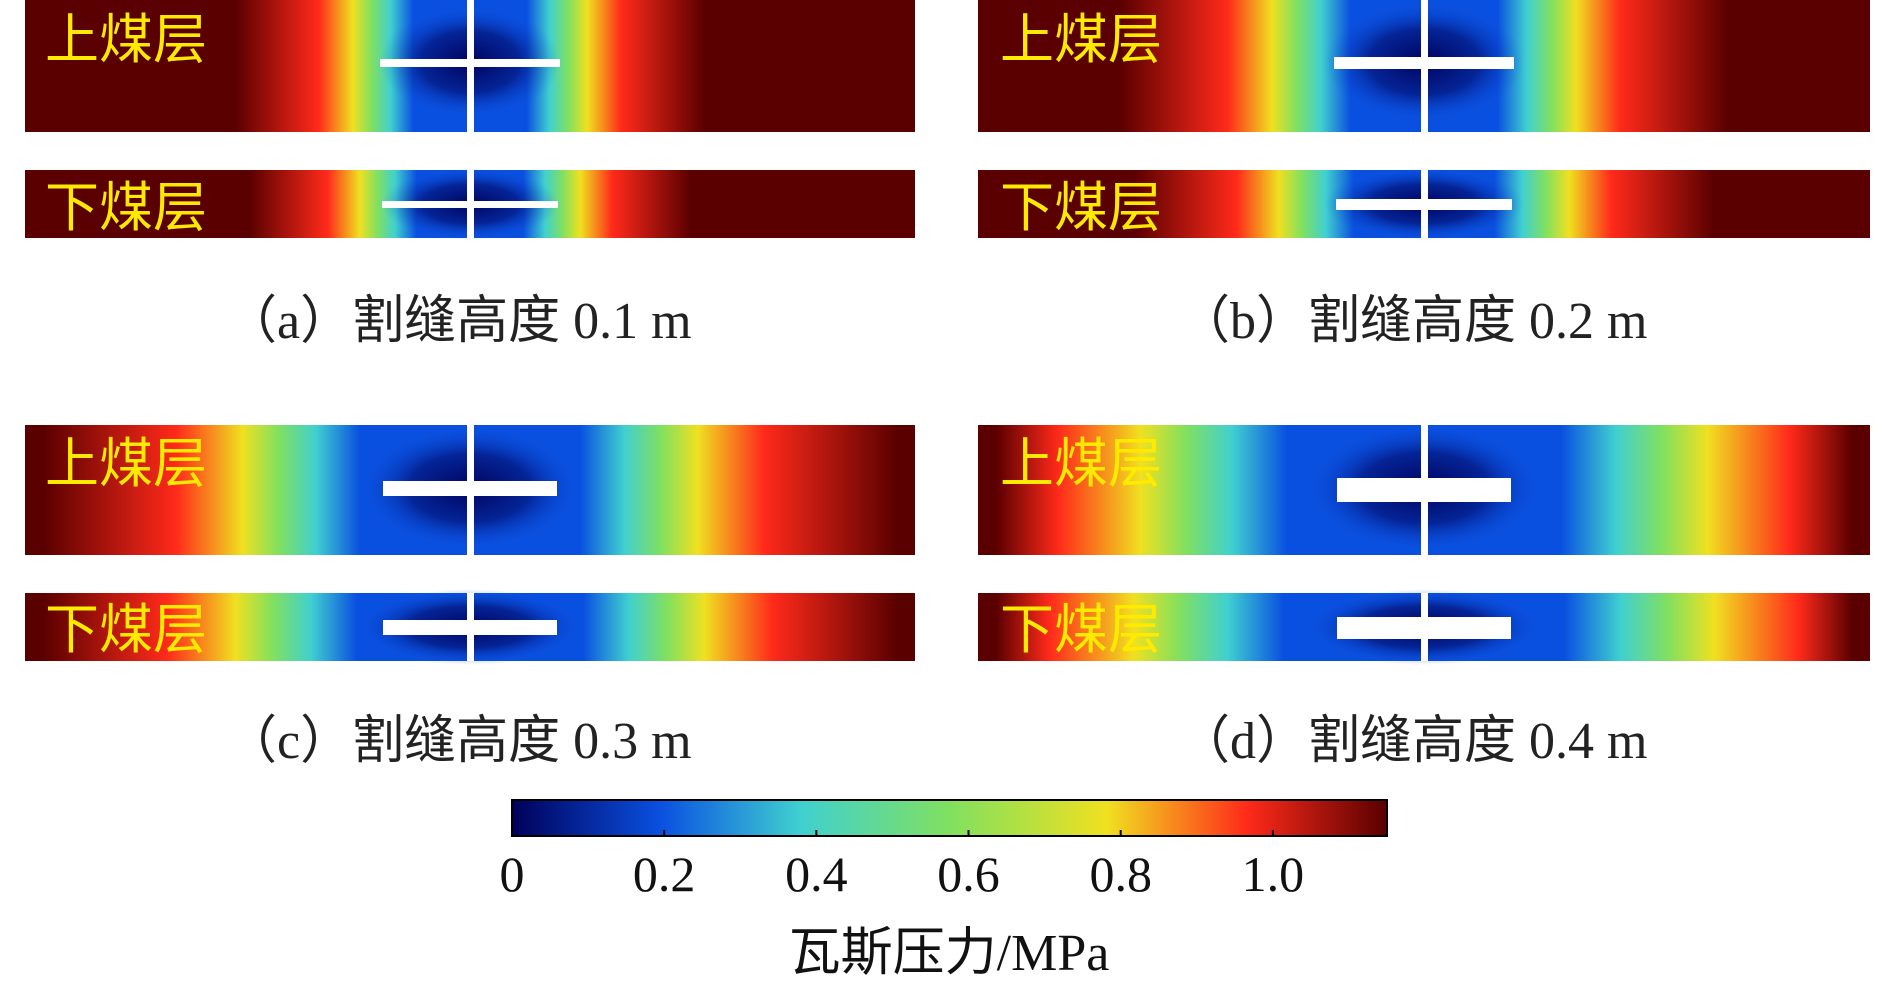  What do you see at coordinates (1120, 874) in the screenshot?
I see `colorbar-tick-label: 0.8` at bounding box center [1120, 874].